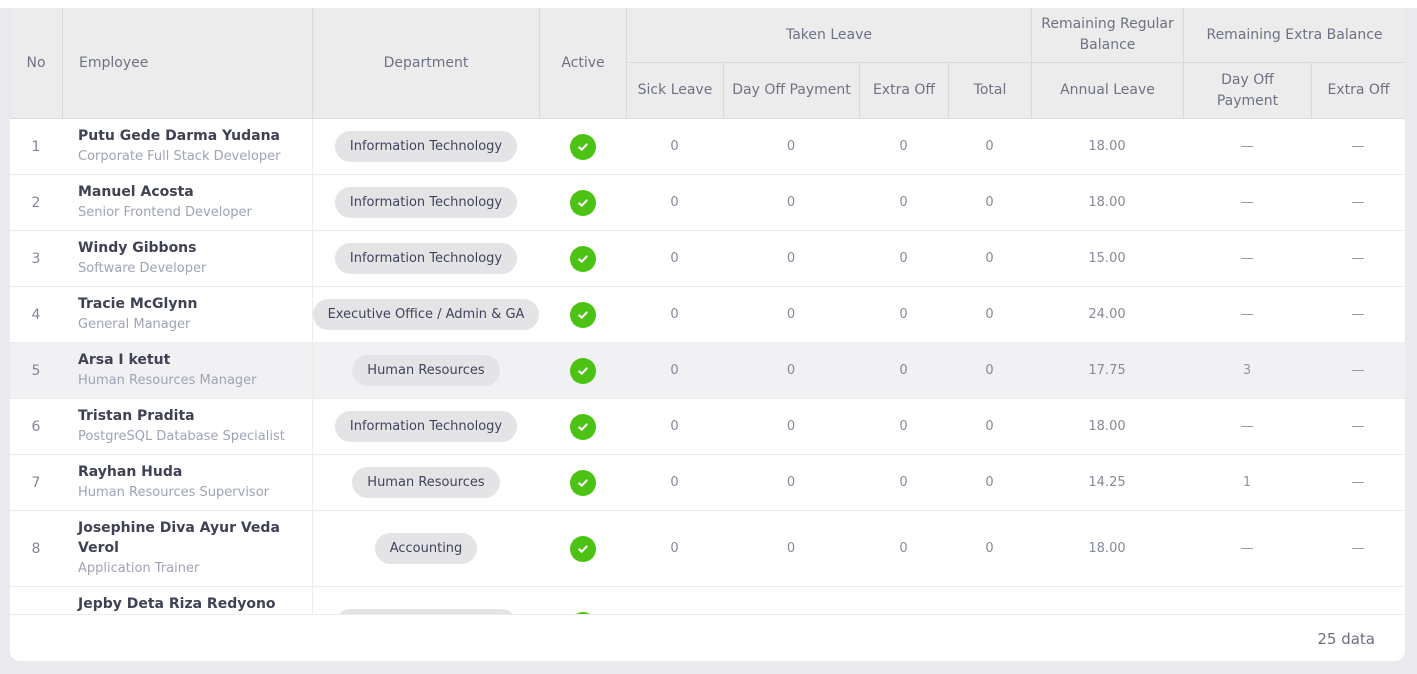  What do you see at coordinates (36, 62) in the screenshot?
I see `column-header-no: No` at bounding box center [36, 62].